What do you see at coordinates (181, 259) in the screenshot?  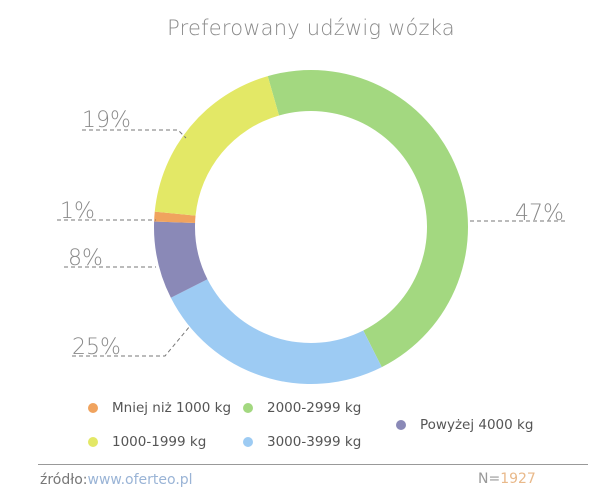 I see `slice-powy-ej-4000-kg` at bounding box center [181, 259].